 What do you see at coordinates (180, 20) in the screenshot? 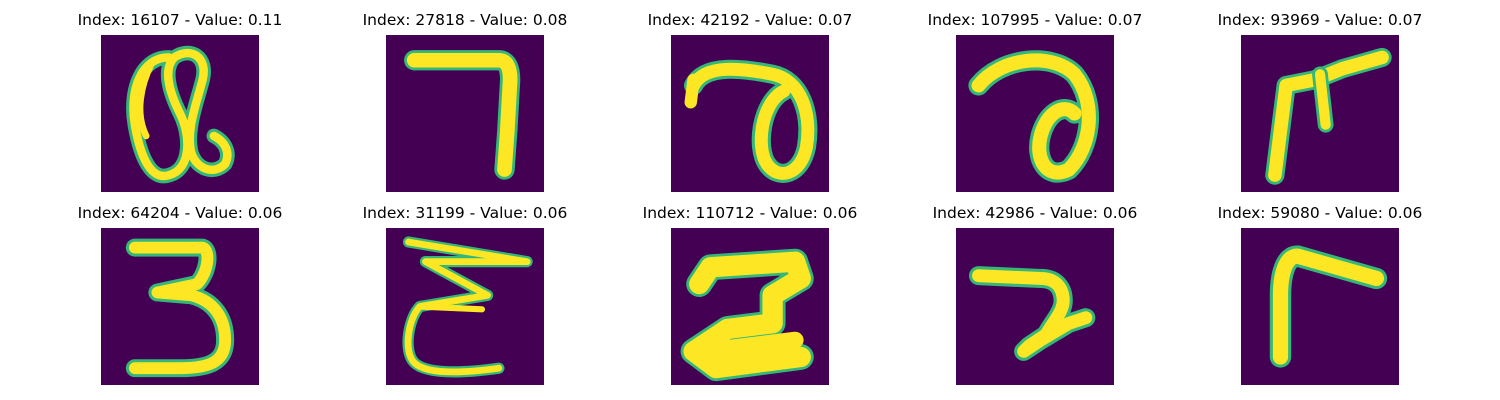
I see `panel-title: Index: 16107 - Value: 0.11` at bounding box center [180, 20].